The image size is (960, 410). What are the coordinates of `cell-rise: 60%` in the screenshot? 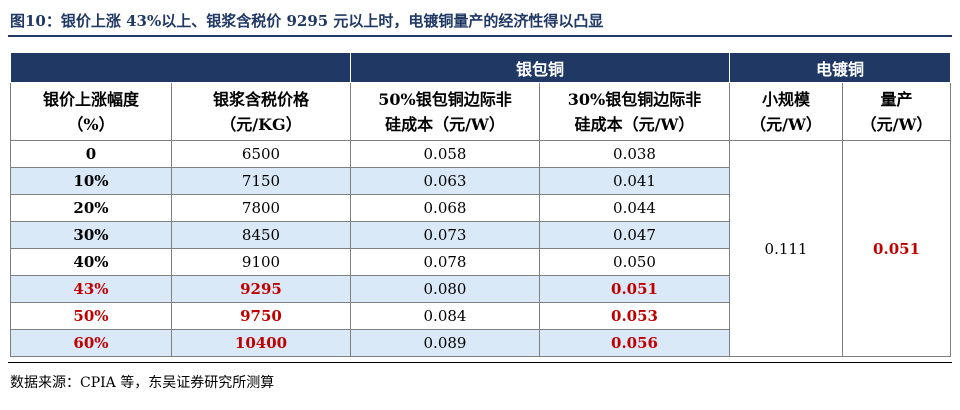 It's located at (91, 343).